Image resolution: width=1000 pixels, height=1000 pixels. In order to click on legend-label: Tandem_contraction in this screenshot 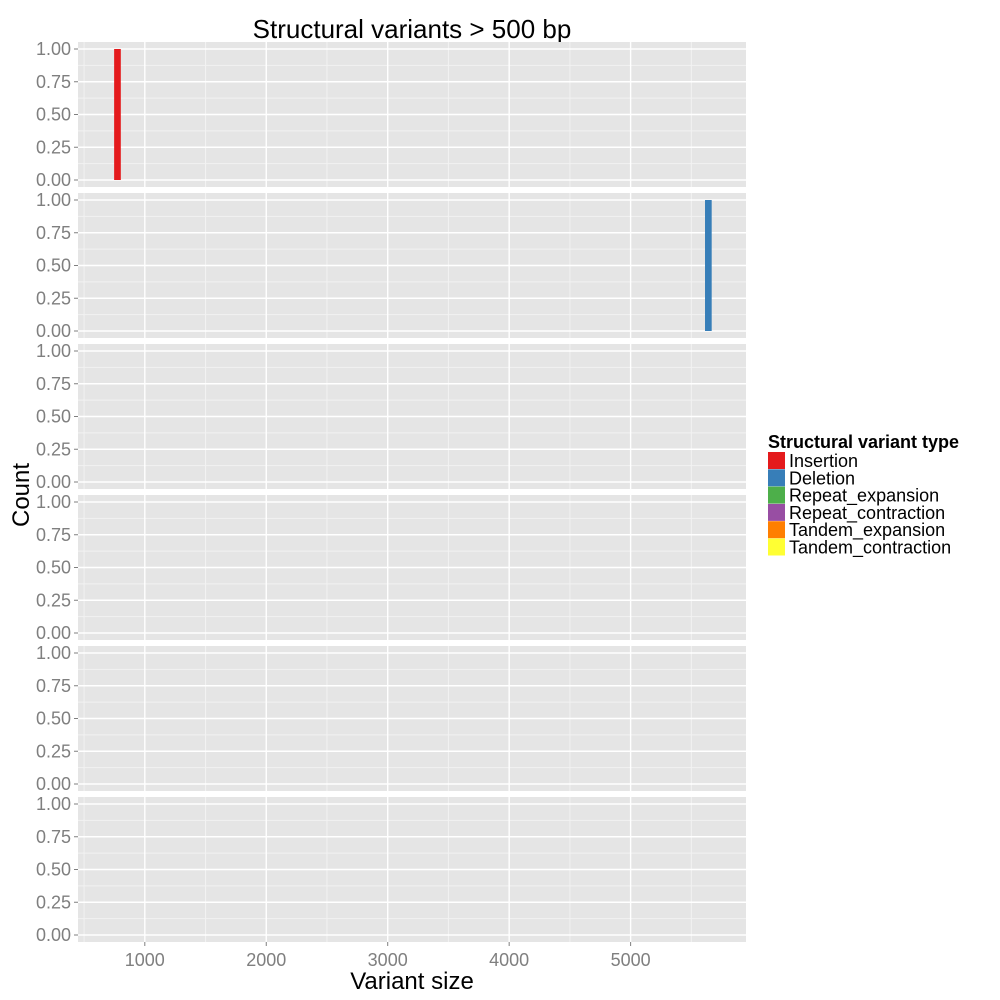, I will do `click(870, 548)`.